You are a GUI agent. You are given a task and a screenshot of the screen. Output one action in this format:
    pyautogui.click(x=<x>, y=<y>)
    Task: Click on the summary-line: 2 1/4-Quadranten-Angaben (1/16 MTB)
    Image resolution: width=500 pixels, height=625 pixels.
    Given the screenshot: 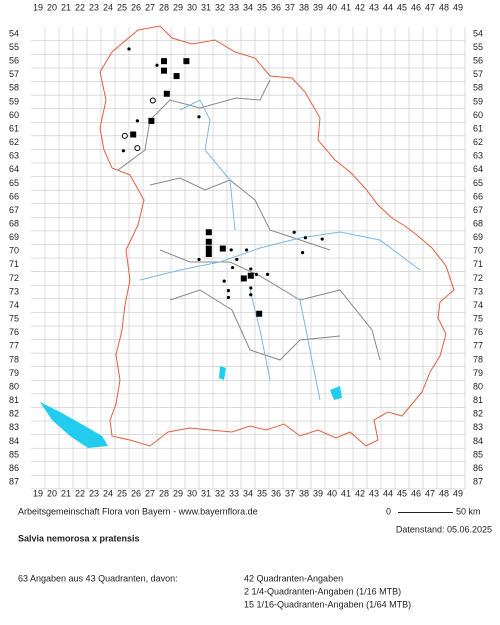 What is the action you would take?
    pyautogui.click(x=322, y=591)
    